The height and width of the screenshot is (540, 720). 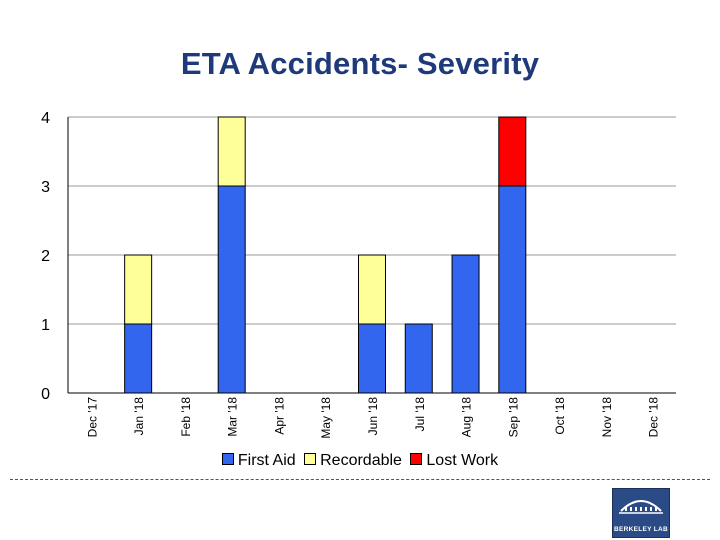 What do you see at coordinates (360, 63) in the screenshot?
I see `slide-title: ETA Accidents- Severity` at bounding box center [360, 63].